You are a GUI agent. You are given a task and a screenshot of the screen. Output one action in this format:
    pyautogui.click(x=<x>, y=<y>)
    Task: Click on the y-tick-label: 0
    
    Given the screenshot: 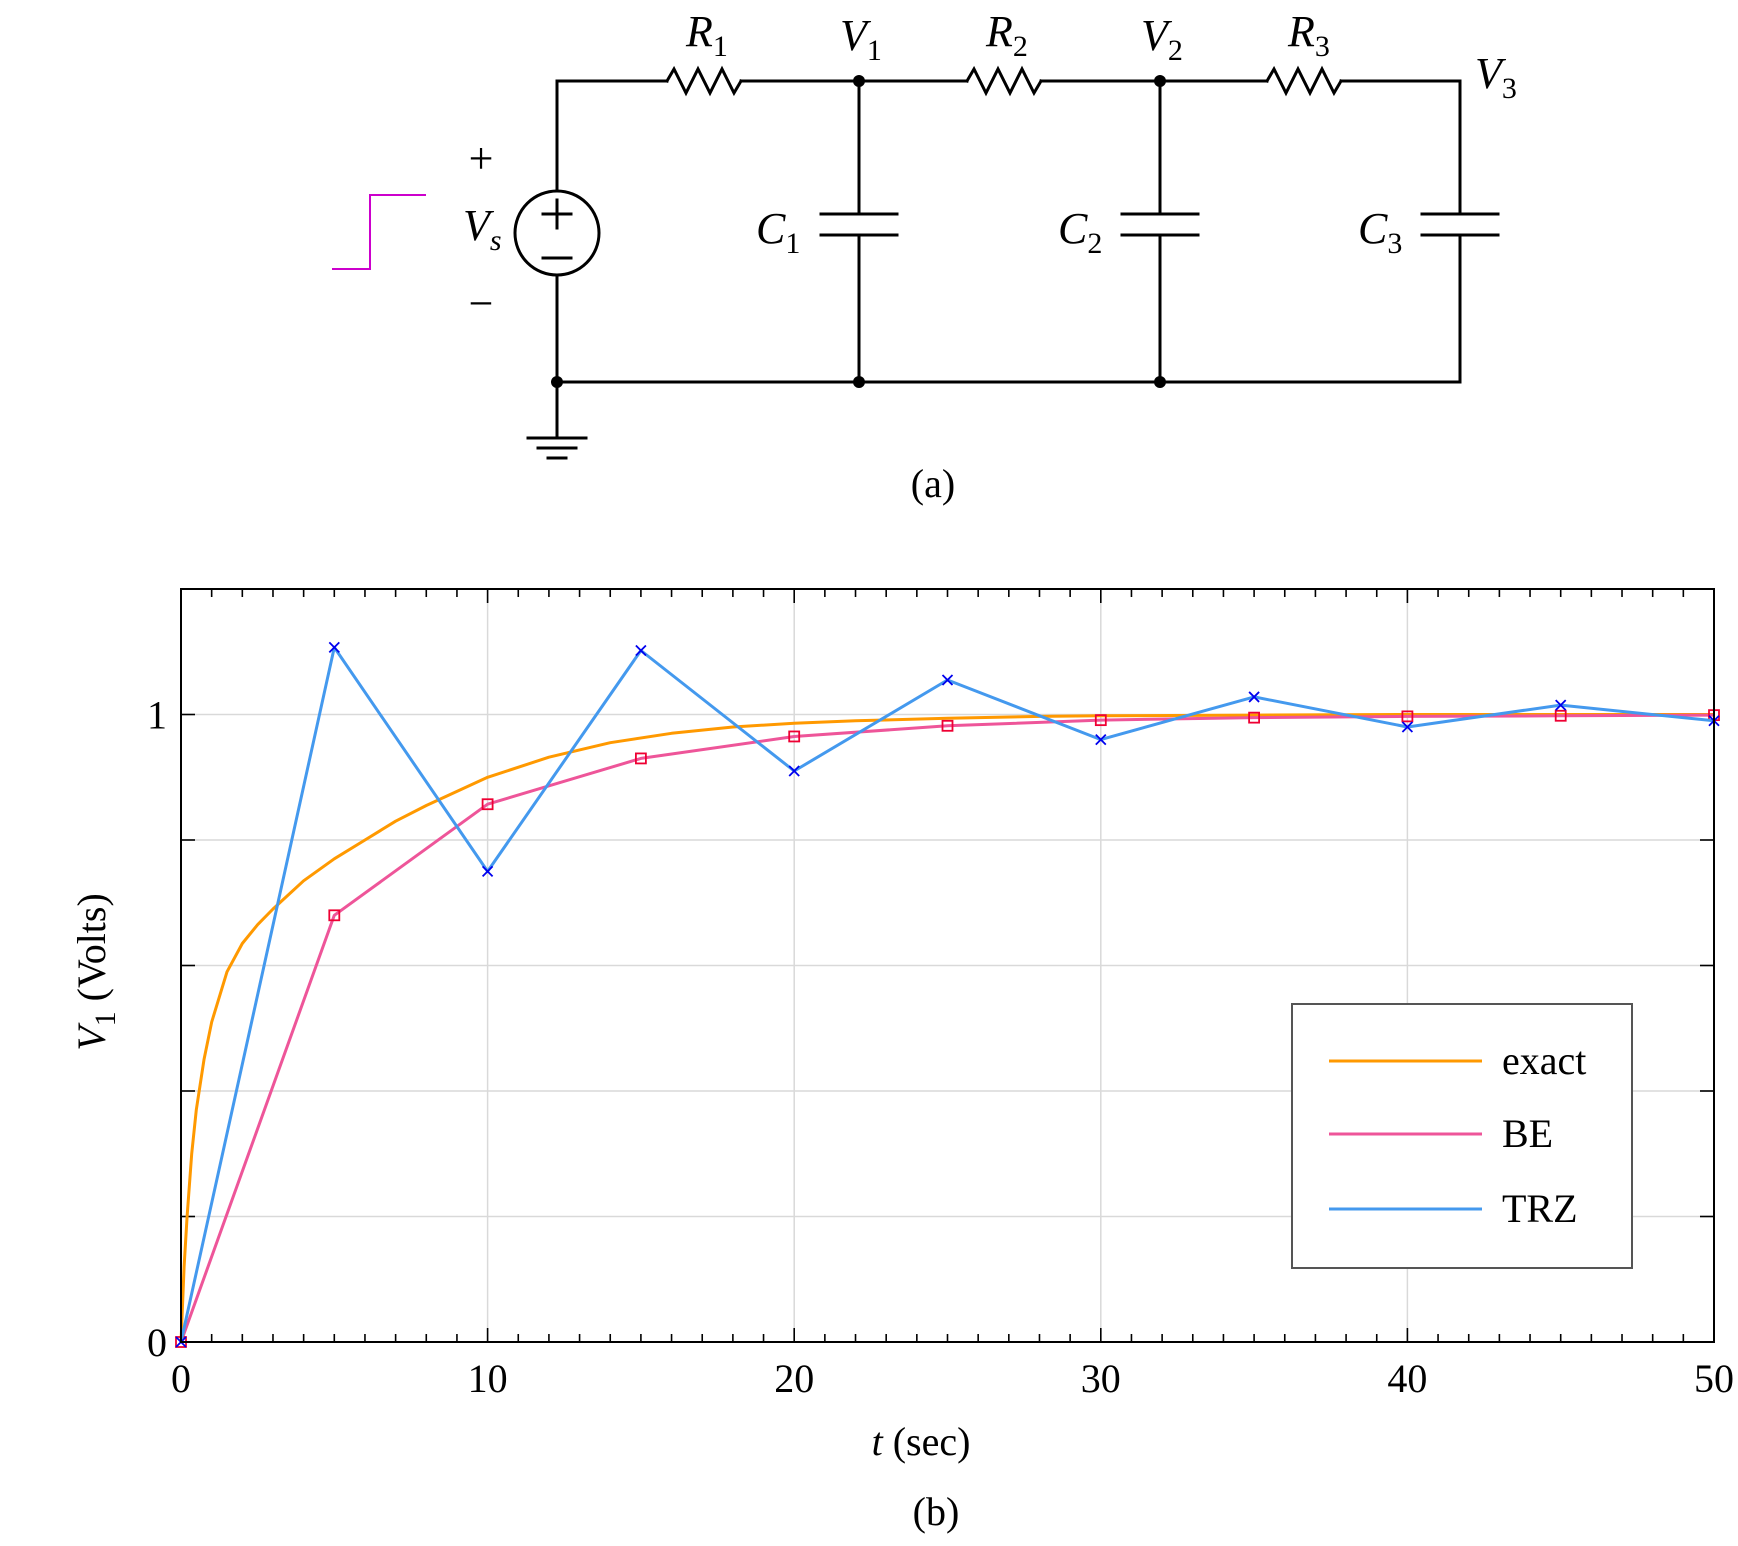 What is the action you would take?
    pyautogui.click(x=157, y=1342)
    